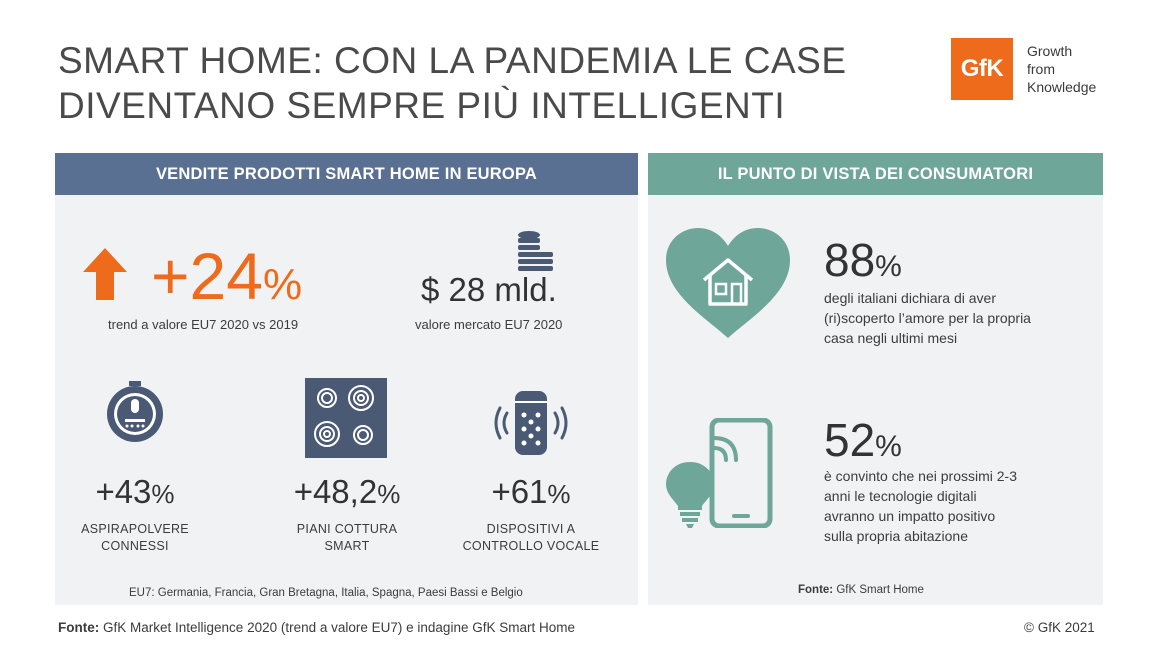 The height and width of the screenshot is (665, 1160). I want to click on heart-house-icon, so click(728, 283).